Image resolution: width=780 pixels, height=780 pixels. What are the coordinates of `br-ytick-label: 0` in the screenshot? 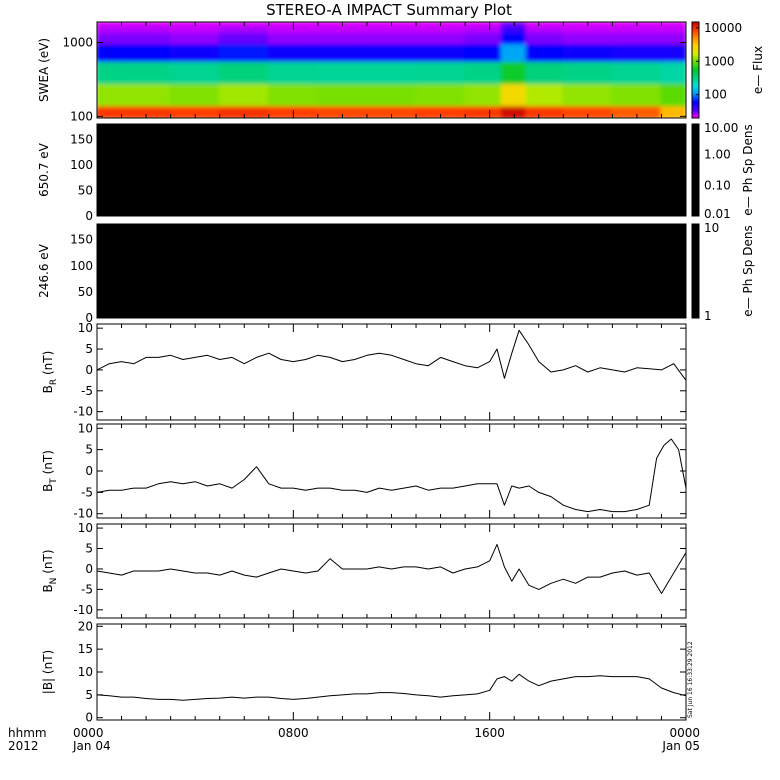 It's located at (89, 370).